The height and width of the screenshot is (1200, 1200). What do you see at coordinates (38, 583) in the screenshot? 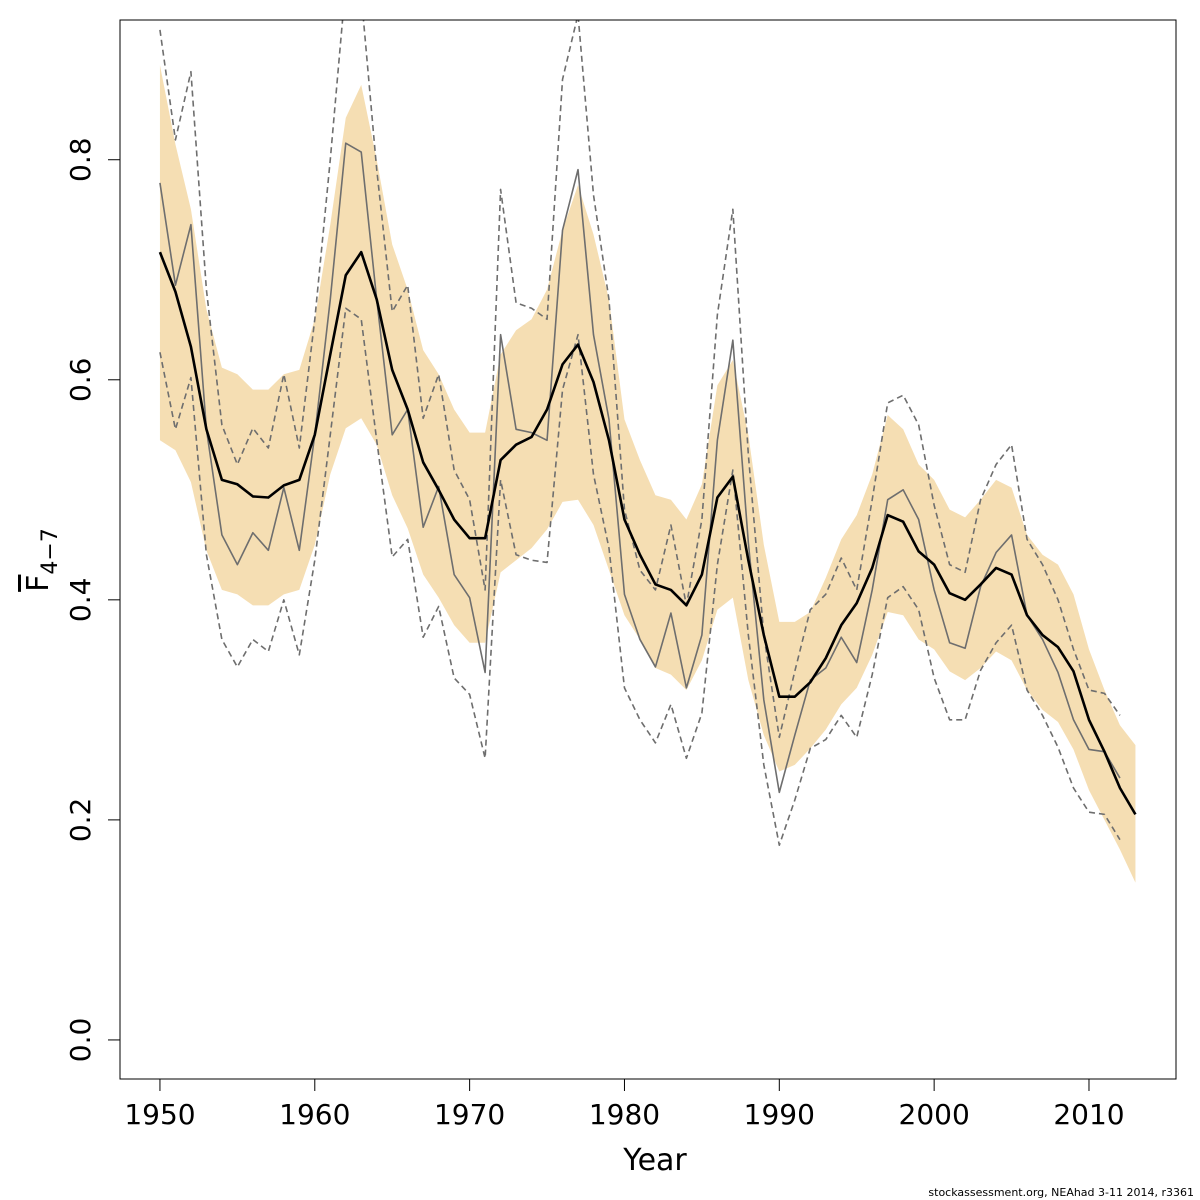
I see `y-axis-label-main: F` at bounding box center [38, 583].